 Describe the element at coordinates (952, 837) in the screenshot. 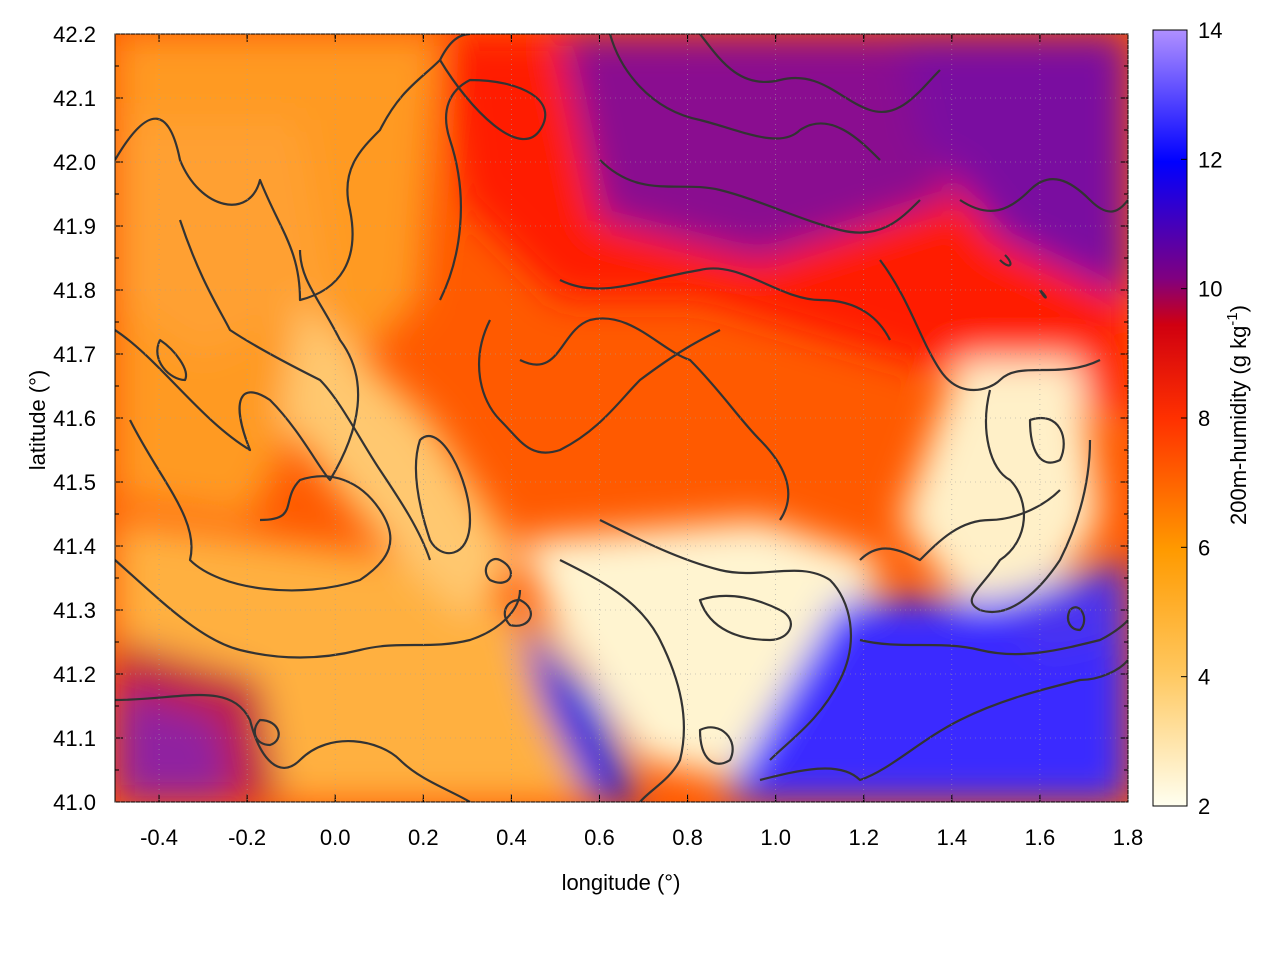

I see `x-tick-label: 1.4` at that location.